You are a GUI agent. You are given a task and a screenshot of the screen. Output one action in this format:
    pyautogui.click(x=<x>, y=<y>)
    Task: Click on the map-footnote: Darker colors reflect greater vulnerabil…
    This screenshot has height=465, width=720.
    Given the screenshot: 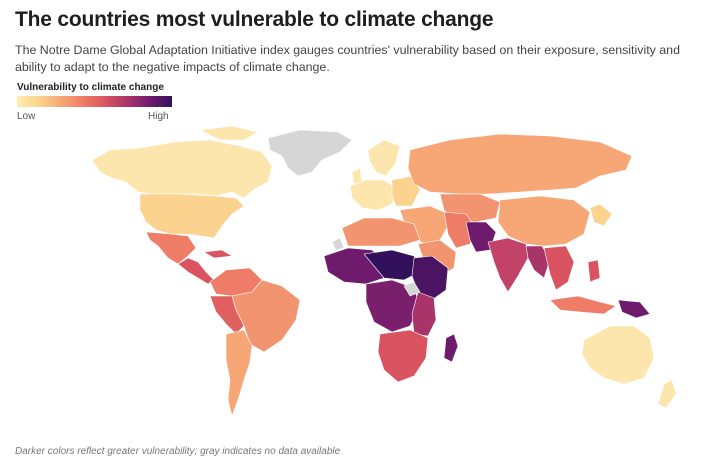 What is the action you would take?
    pyautogui.click(x=178, y=451)
    